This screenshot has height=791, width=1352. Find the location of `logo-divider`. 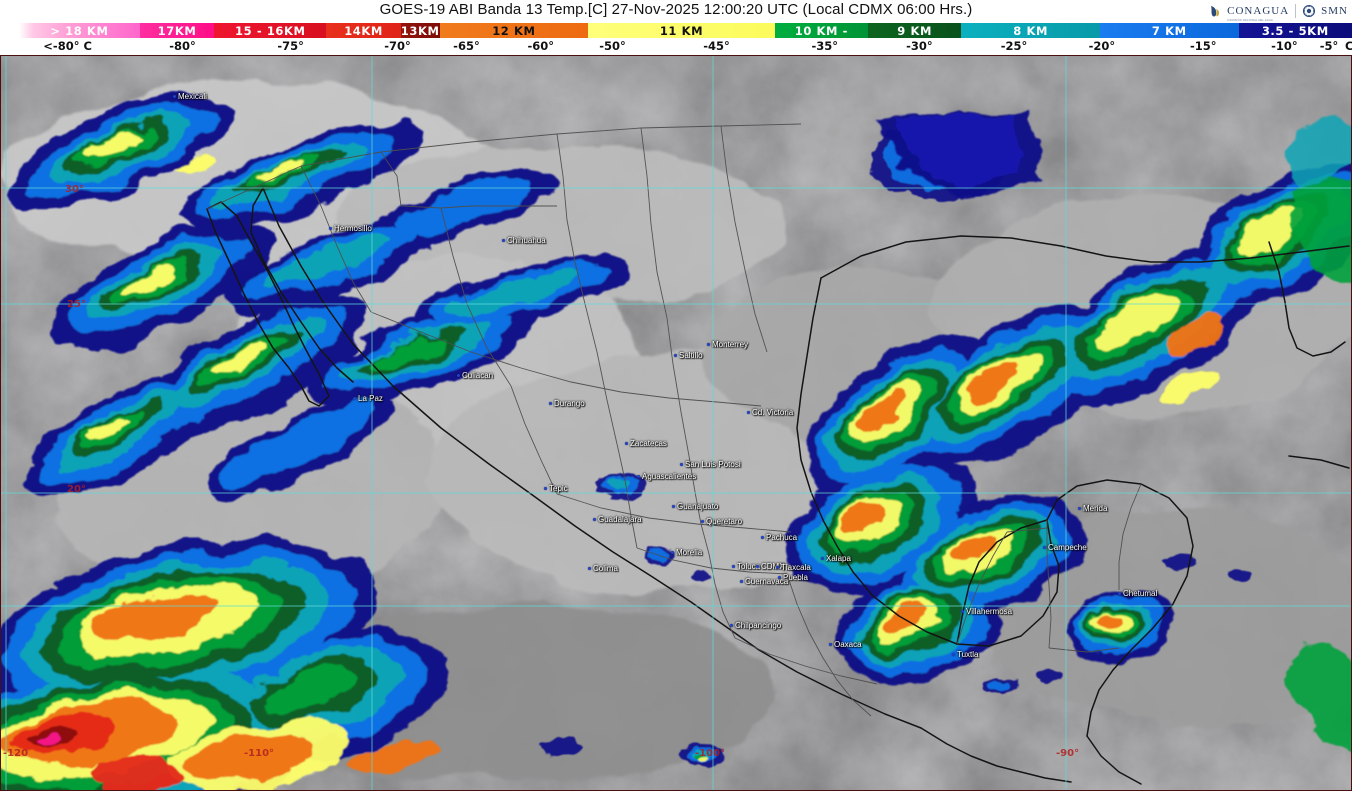

logo-divider is located at coordinates (1296, 11).